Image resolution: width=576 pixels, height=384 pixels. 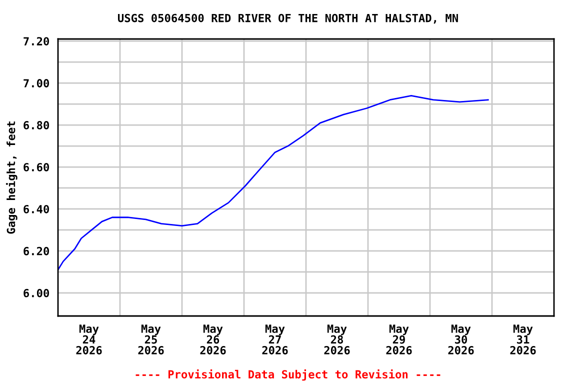 What do you see at coordinates (523, 339) in the screenshot?
I see `x-tick-label: May 31 2026` at bounding box center [523, 339].